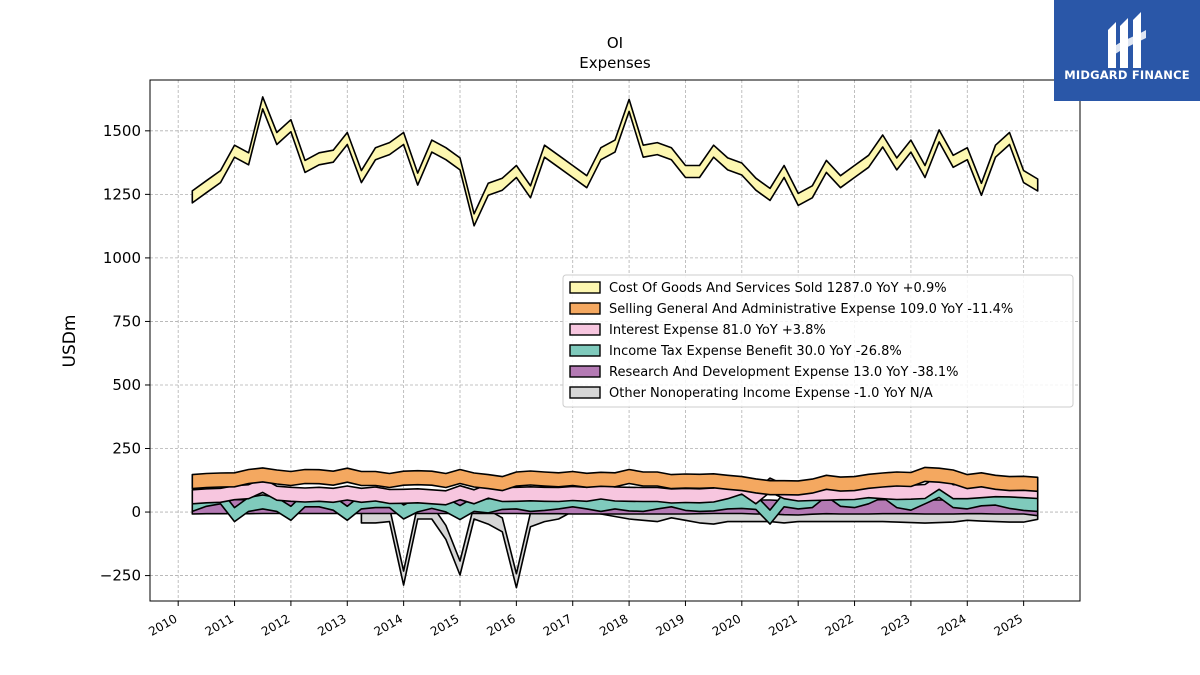 Image resolution: width=1200 pixels, height=675 pixels. What do you see at coordinates (615, 63) in the screenshot?
I see `chart-subtitle: Expenses` at bounding box center [615, 63].